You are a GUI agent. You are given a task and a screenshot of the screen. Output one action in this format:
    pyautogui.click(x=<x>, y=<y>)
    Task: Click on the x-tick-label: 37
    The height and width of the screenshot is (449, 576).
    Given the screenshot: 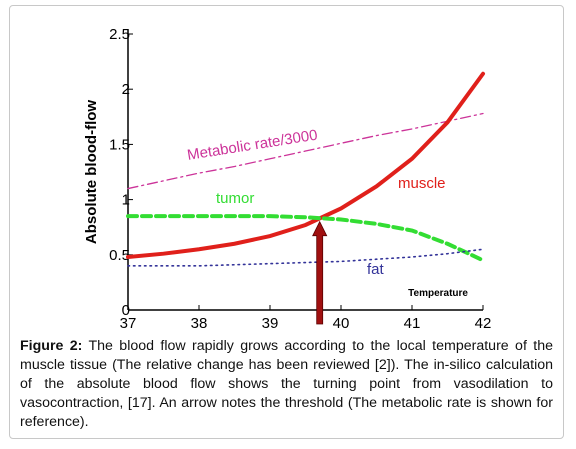 What is the action you would take?
    pyautogui.click(x=128, y=323)
    